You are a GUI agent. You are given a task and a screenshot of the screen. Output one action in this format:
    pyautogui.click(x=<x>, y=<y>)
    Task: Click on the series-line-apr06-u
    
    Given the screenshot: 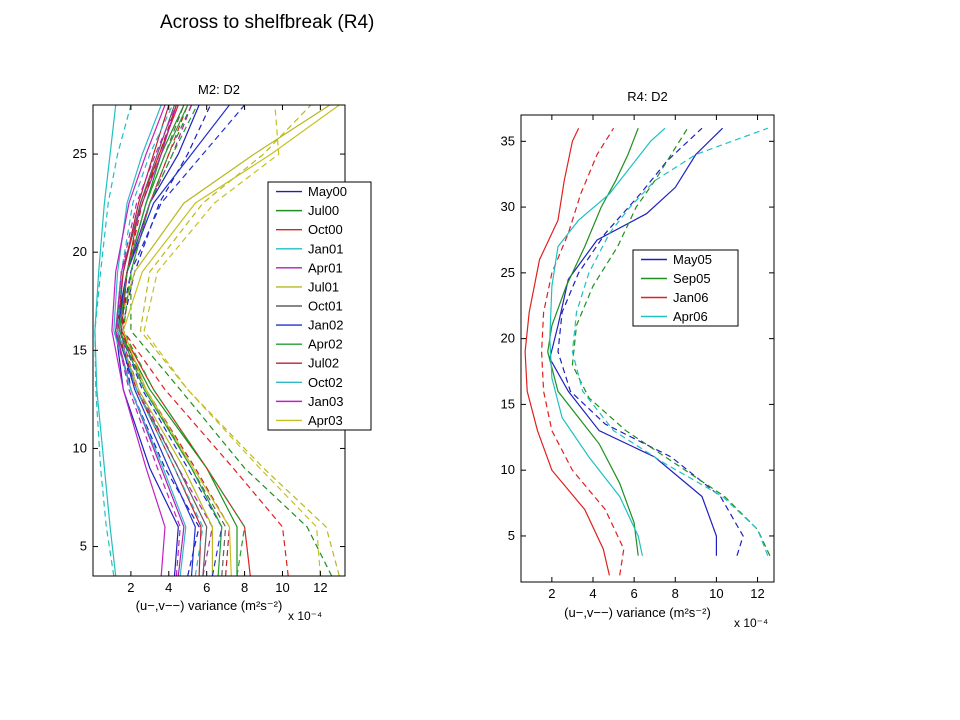 What is the action you would take?
    pyautogui.click(x=607, y=341)
    